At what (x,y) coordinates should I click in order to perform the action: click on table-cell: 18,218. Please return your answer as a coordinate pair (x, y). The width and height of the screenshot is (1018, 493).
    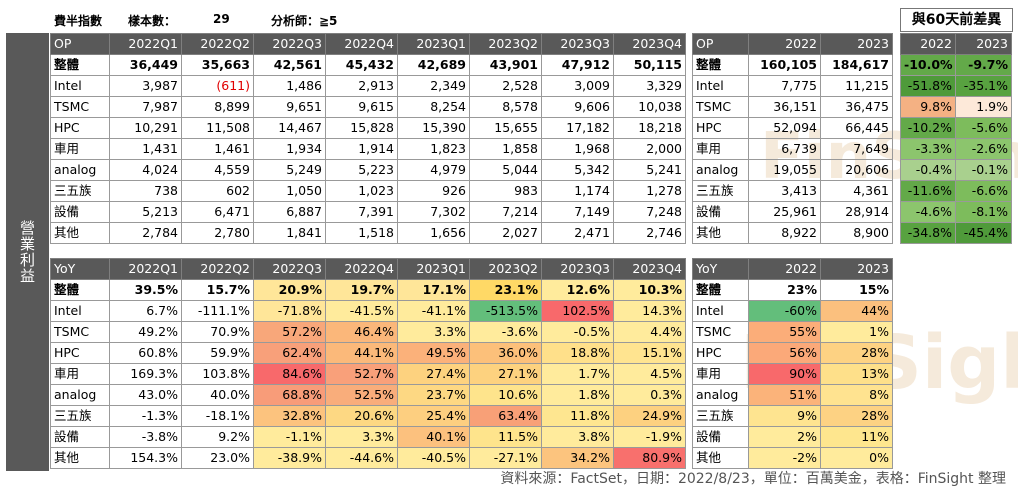
    Looking at the image, I should click on (649, 128).